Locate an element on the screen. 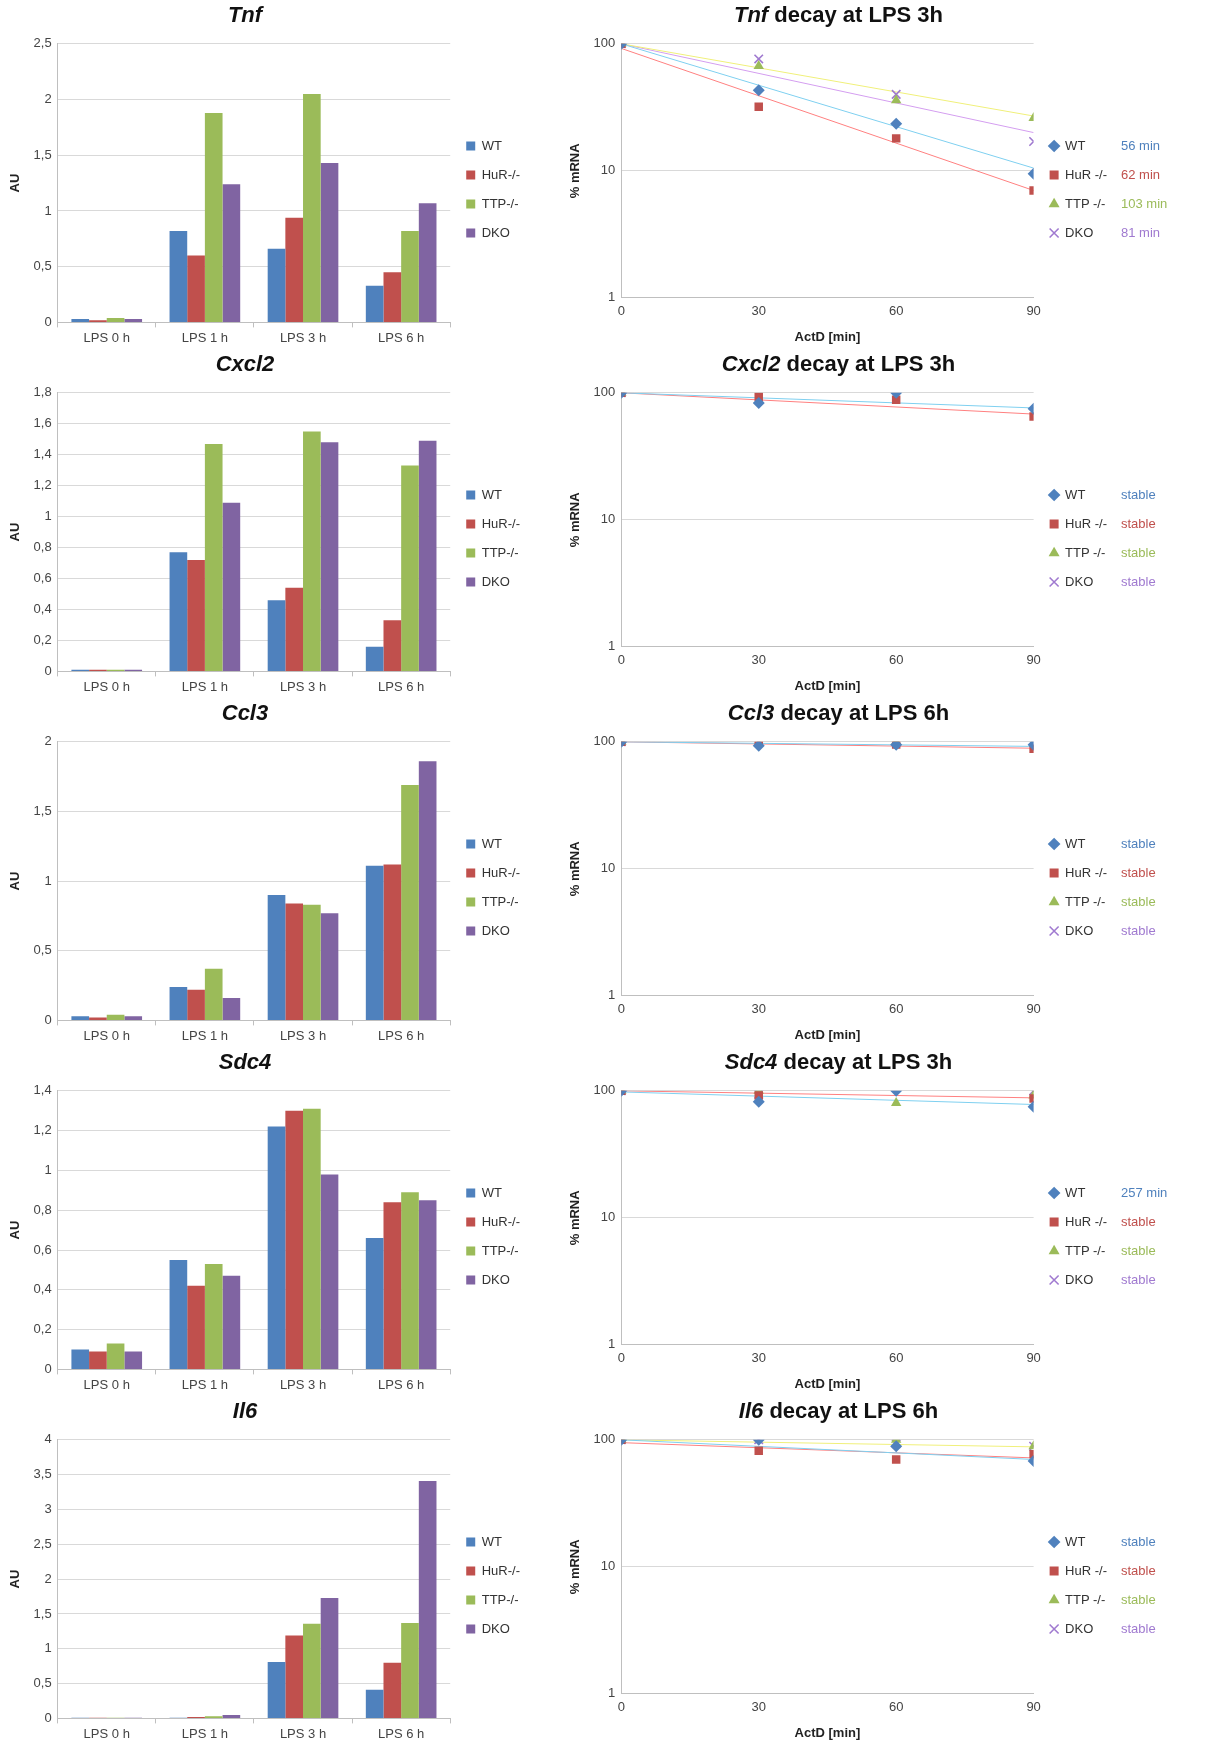 This screenshot has width=1207, height=1746. chart-title: Ccl3 is located at coordinates (245, 712).